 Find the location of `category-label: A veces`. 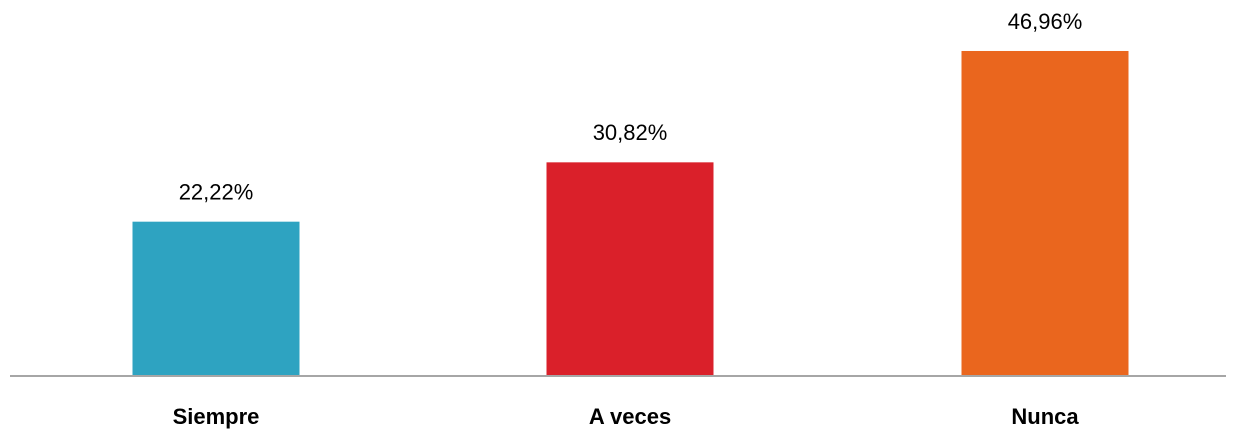

category-label: A veces is located at coordinates (630, 416).